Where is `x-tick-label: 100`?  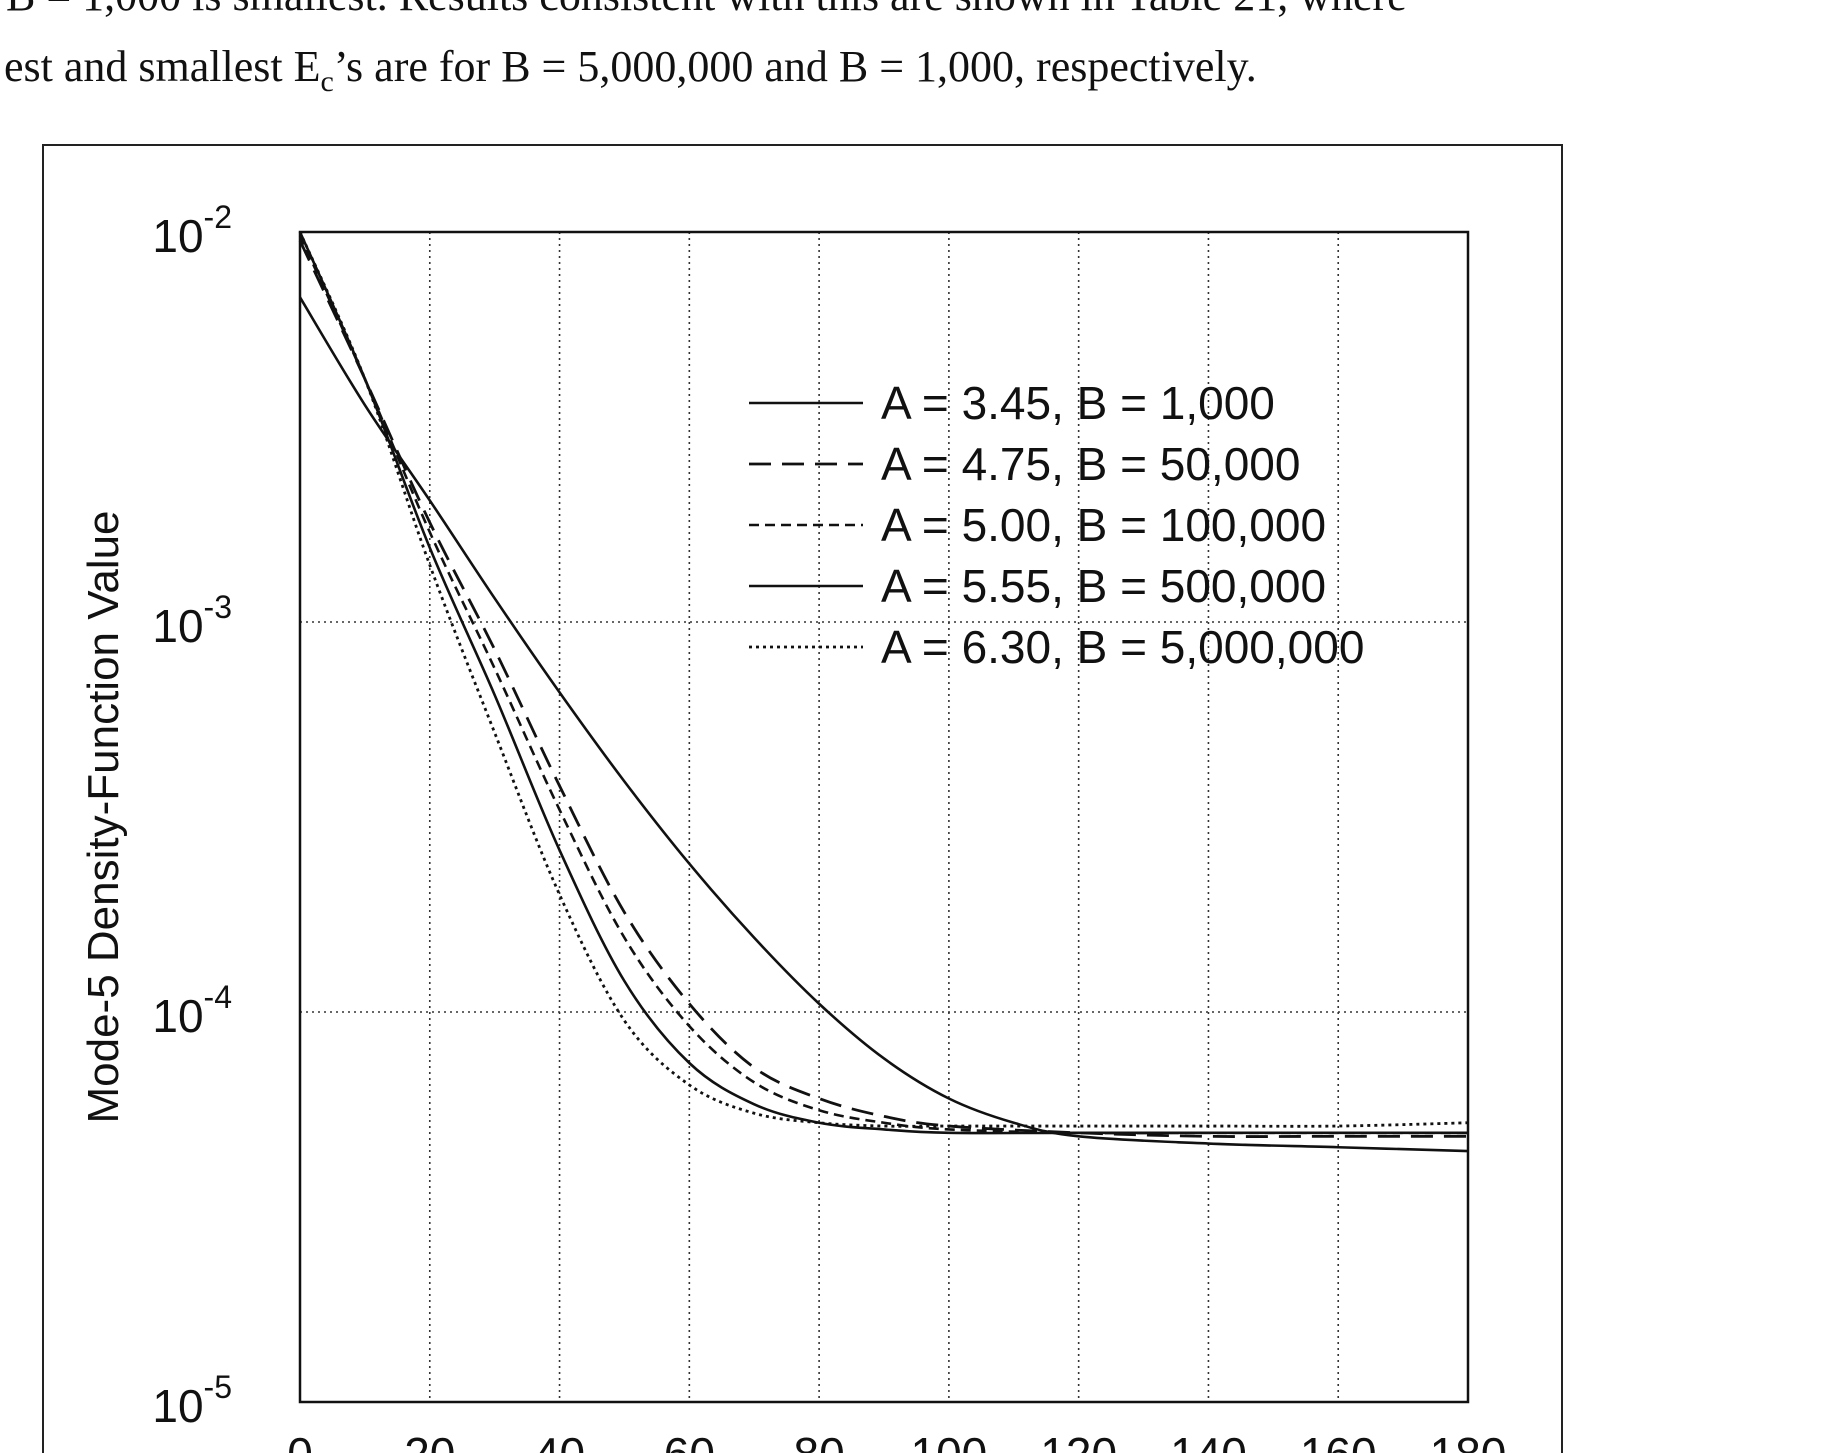 x-tick-label: 100 is located at coordinates (949, 1440).